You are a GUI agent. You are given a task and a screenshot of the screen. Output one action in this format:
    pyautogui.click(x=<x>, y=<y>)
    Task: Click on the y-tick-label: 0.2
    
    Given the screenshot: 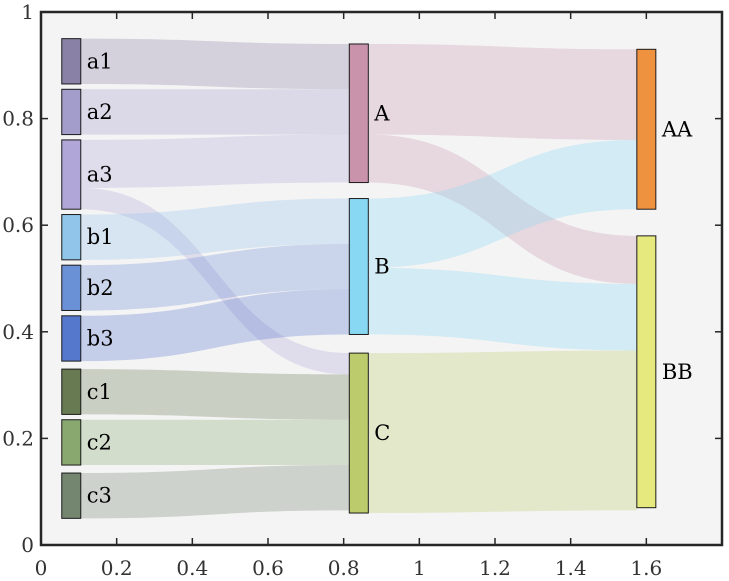 What is the action you would take?
    pyautogui.click(x=18, y=438)
    